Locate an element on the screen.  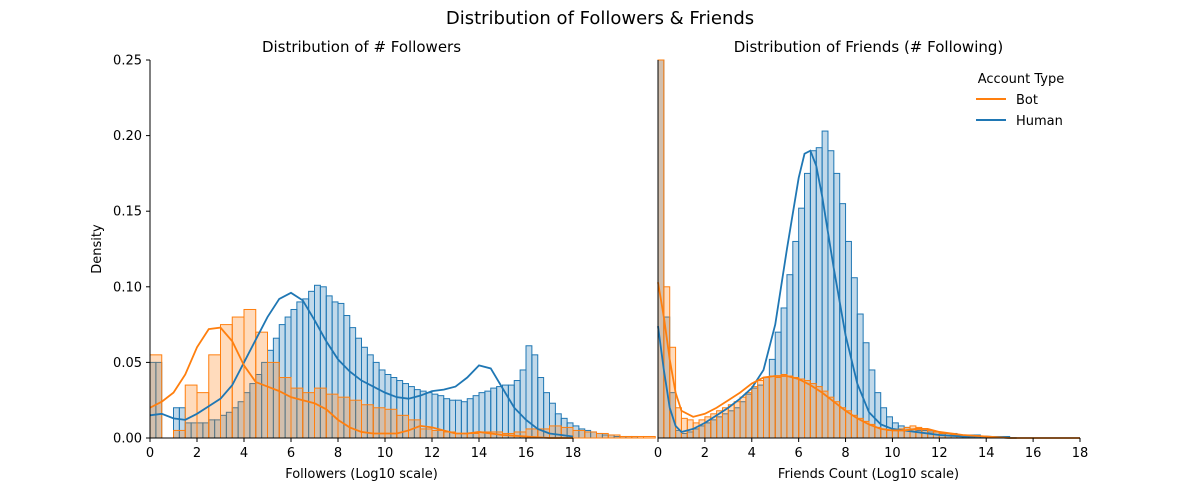
friends-x-tick-label: 2 is located at coordinates (705, 453).